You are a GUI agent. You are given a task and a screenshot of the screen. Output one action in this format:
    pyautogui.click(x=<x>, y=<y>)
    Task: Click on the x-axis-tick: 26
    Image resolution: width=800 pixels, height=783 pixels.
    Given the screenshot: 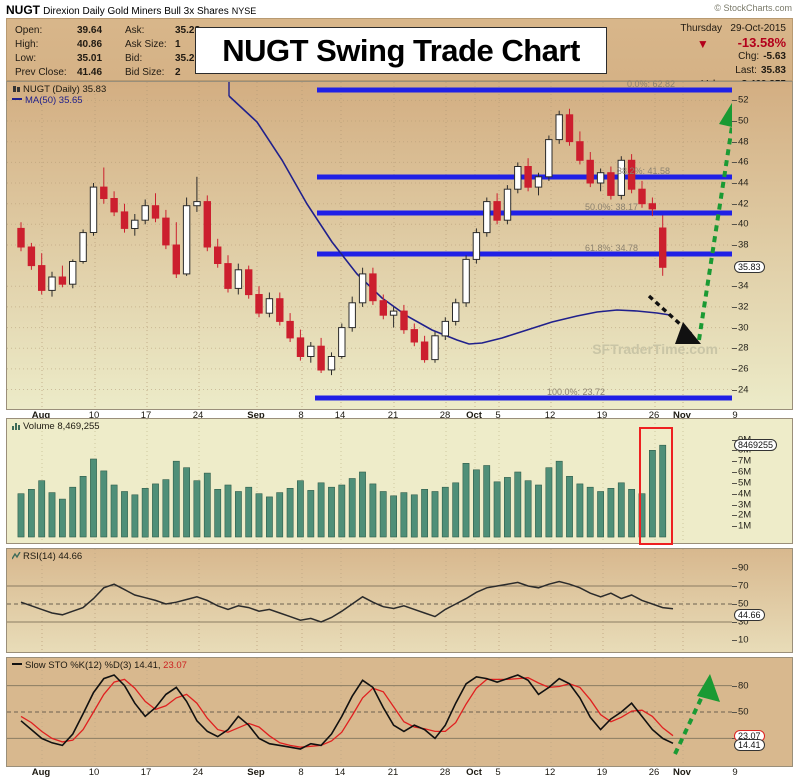 What is the action you would take?
    pyautogui.click(x=654, y=772)
    